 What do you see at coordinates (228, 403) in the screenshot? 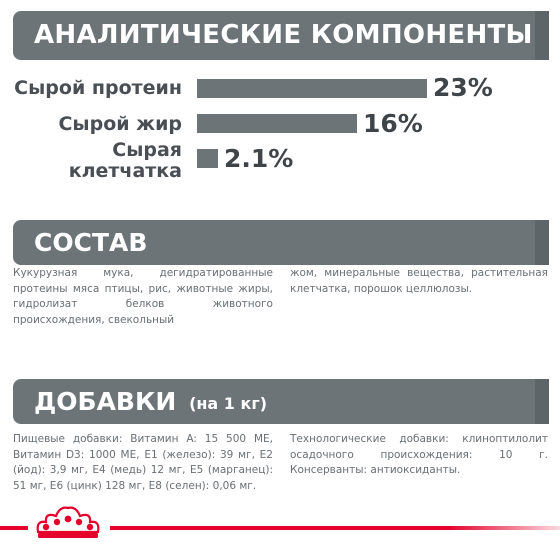
I see `additives-subtitle: (на 1 кг)` at bounding box center [228, 403].